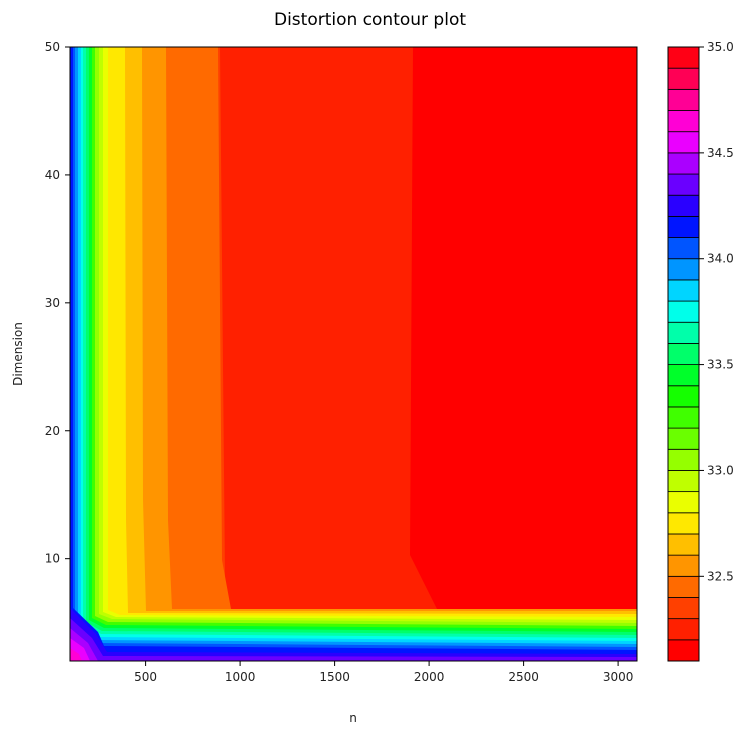 This screenshot has width=748, height=729. I want to click on colorbar-tick-label: 33.0, so click(720, 470).